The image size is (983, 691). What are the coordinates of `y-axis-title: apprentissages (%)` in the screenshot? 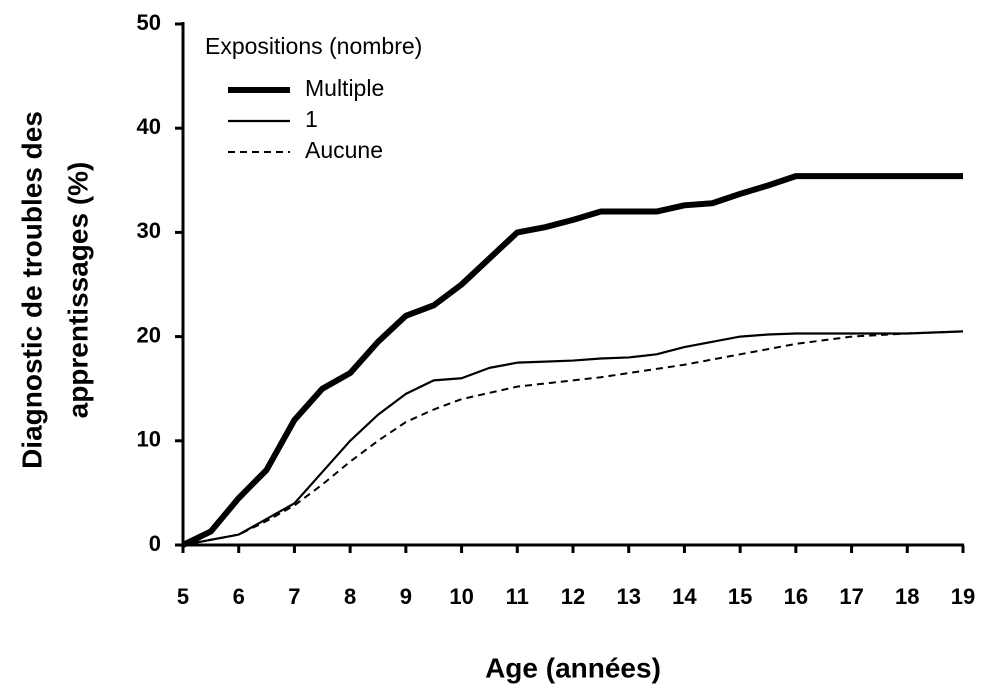 It's located at (77, 290).